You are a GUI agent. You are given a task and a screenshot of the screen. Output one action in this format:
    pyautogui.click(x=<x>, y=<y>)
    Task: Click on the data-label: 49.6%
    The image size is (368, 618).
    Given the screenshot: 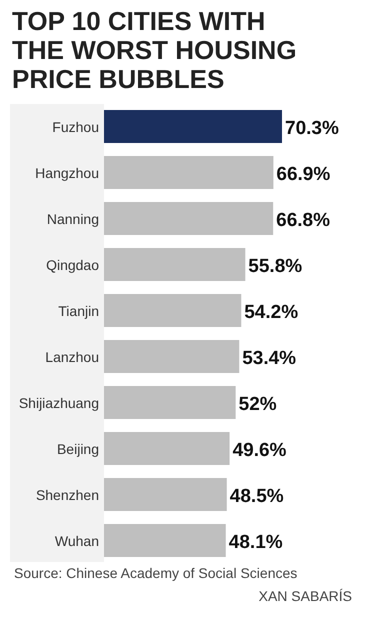 What is the action you would take?
    pyautogui.click(x=259, y=450)
    